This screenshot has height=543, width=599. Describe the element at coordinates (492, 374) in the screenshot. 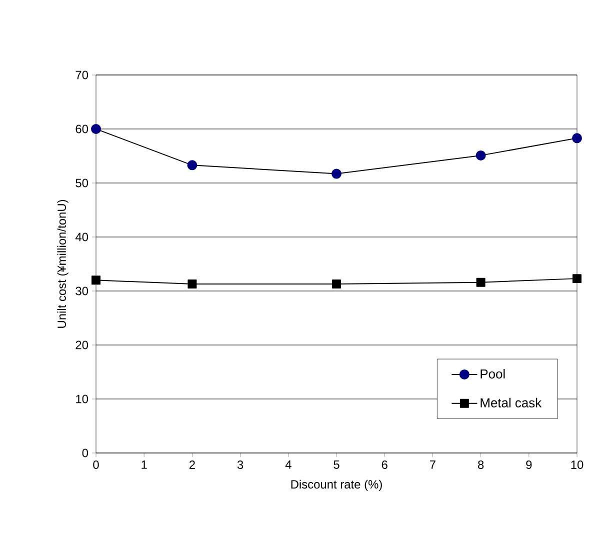

I see `legend-label: Pool` at that location.